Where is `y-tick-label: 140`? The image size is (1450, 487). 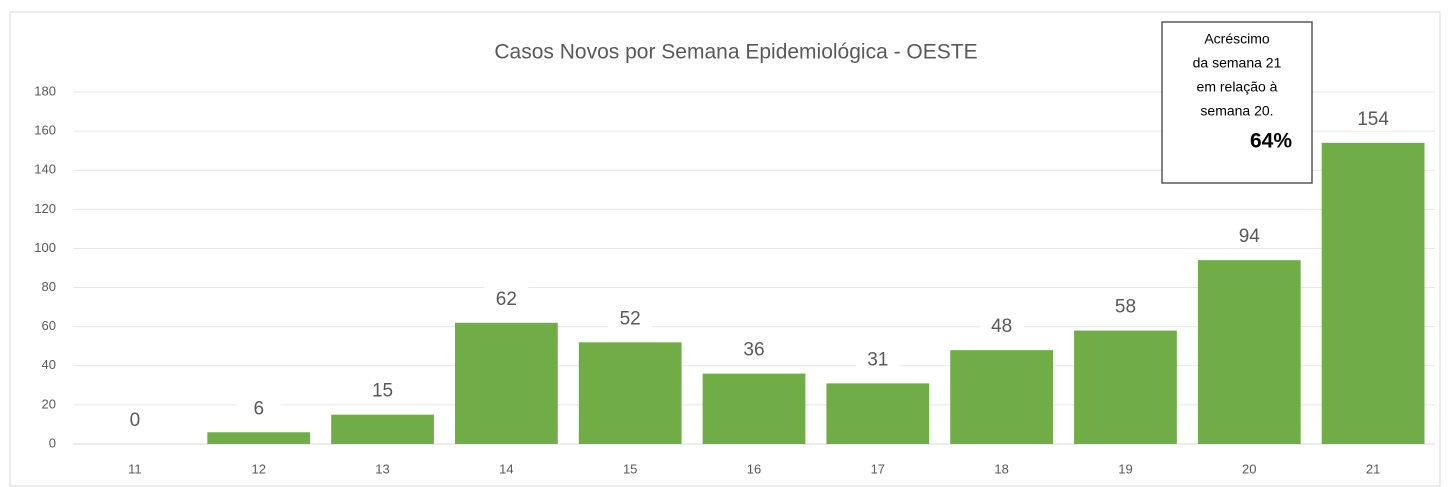
y-tick-label: 140 is located at coordinates (45, 169).